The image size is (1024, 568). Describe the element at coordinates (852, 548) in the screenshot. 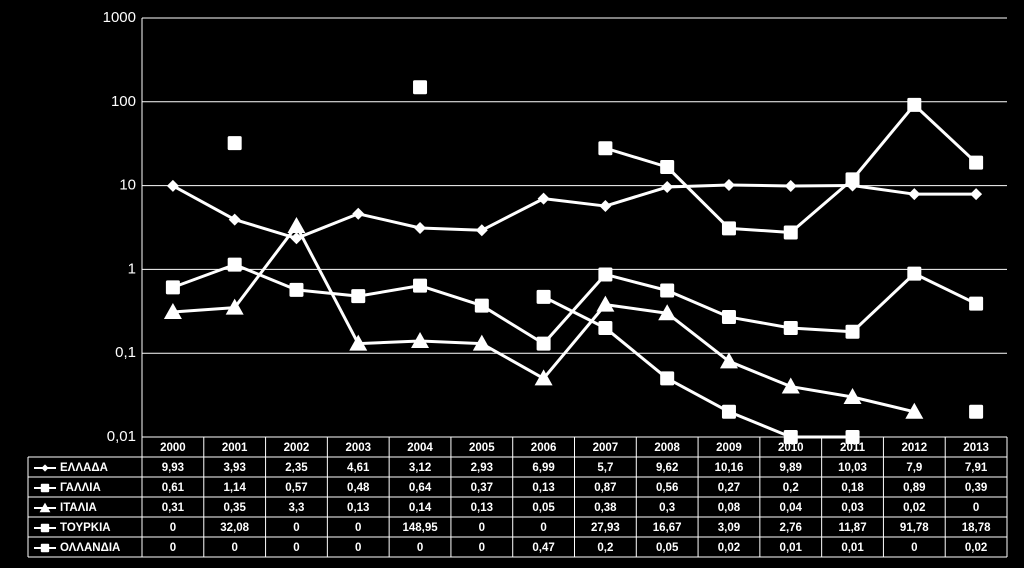

I see `table-cell: 0,01` at that location.